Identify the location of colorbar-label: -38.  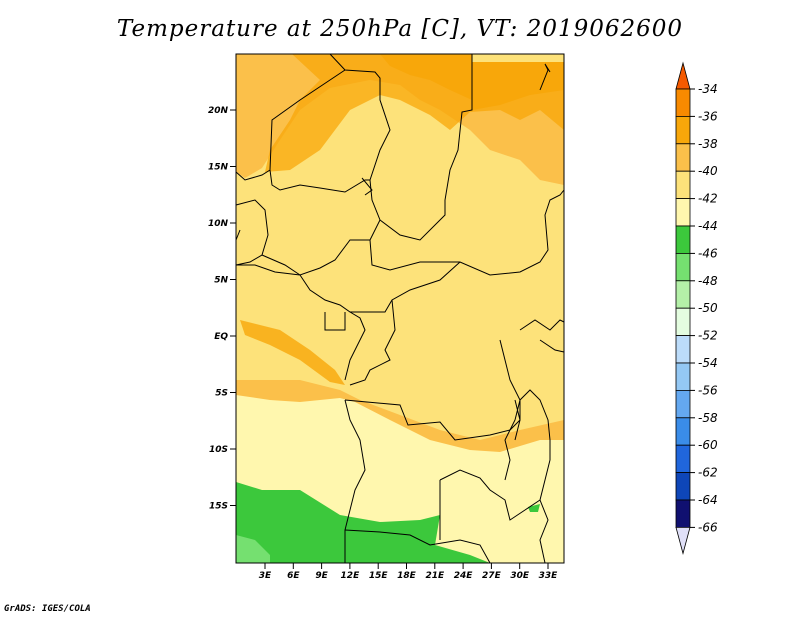
(708, 144).